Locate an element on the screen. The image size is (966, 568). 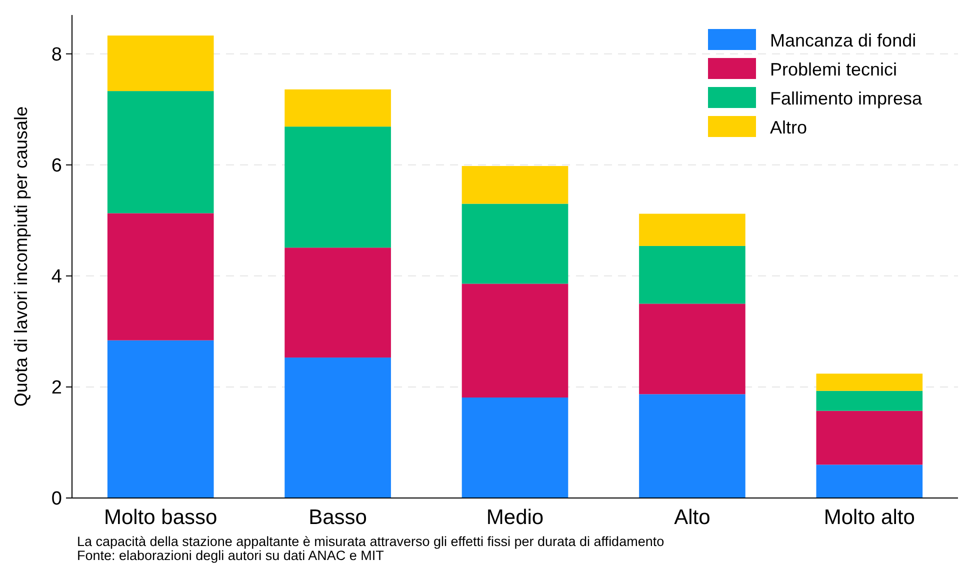
x-tick-label: Medio is located at coordinates (515, 517).